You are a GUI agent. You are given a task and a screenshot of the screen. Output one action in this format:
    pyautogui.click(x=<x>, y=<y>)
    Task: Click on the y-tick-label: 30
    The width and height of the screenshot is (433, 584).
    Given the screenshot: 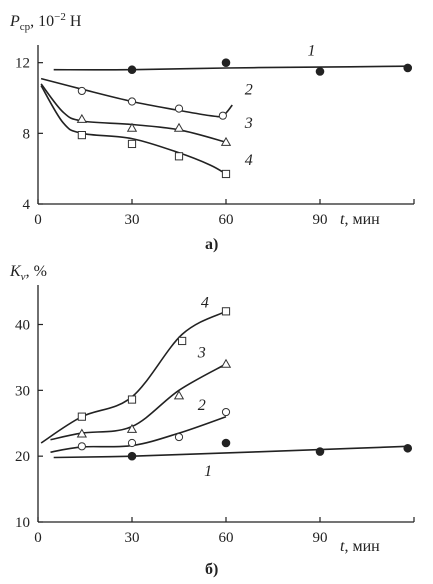 What is the action you would take?
    pyautogui.click(x=22, y=391)
    